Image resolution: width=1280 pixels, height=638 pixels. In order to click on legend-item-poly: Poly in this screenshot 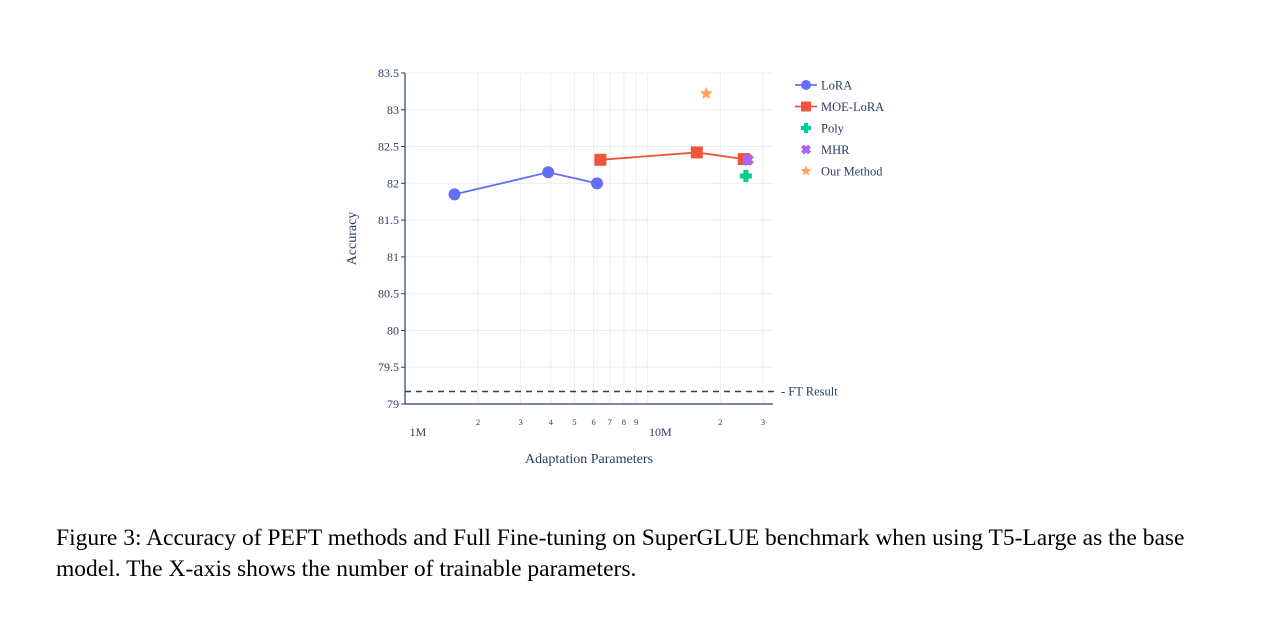, I will do `click(823, 129)`.